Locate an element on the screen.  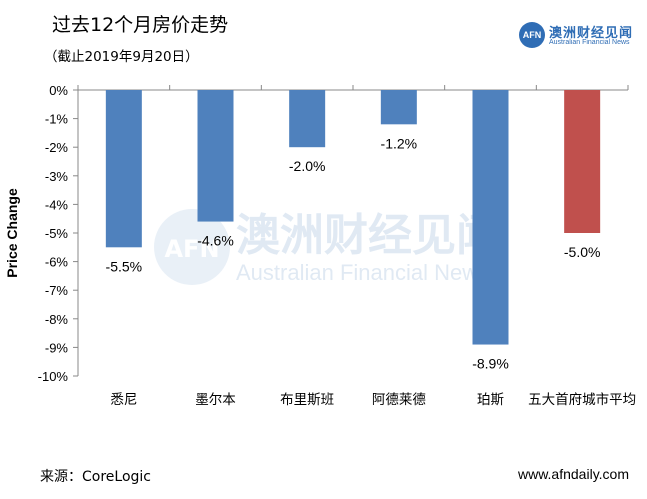
y-tick-label: -10% is located at coordinates (53, 376).